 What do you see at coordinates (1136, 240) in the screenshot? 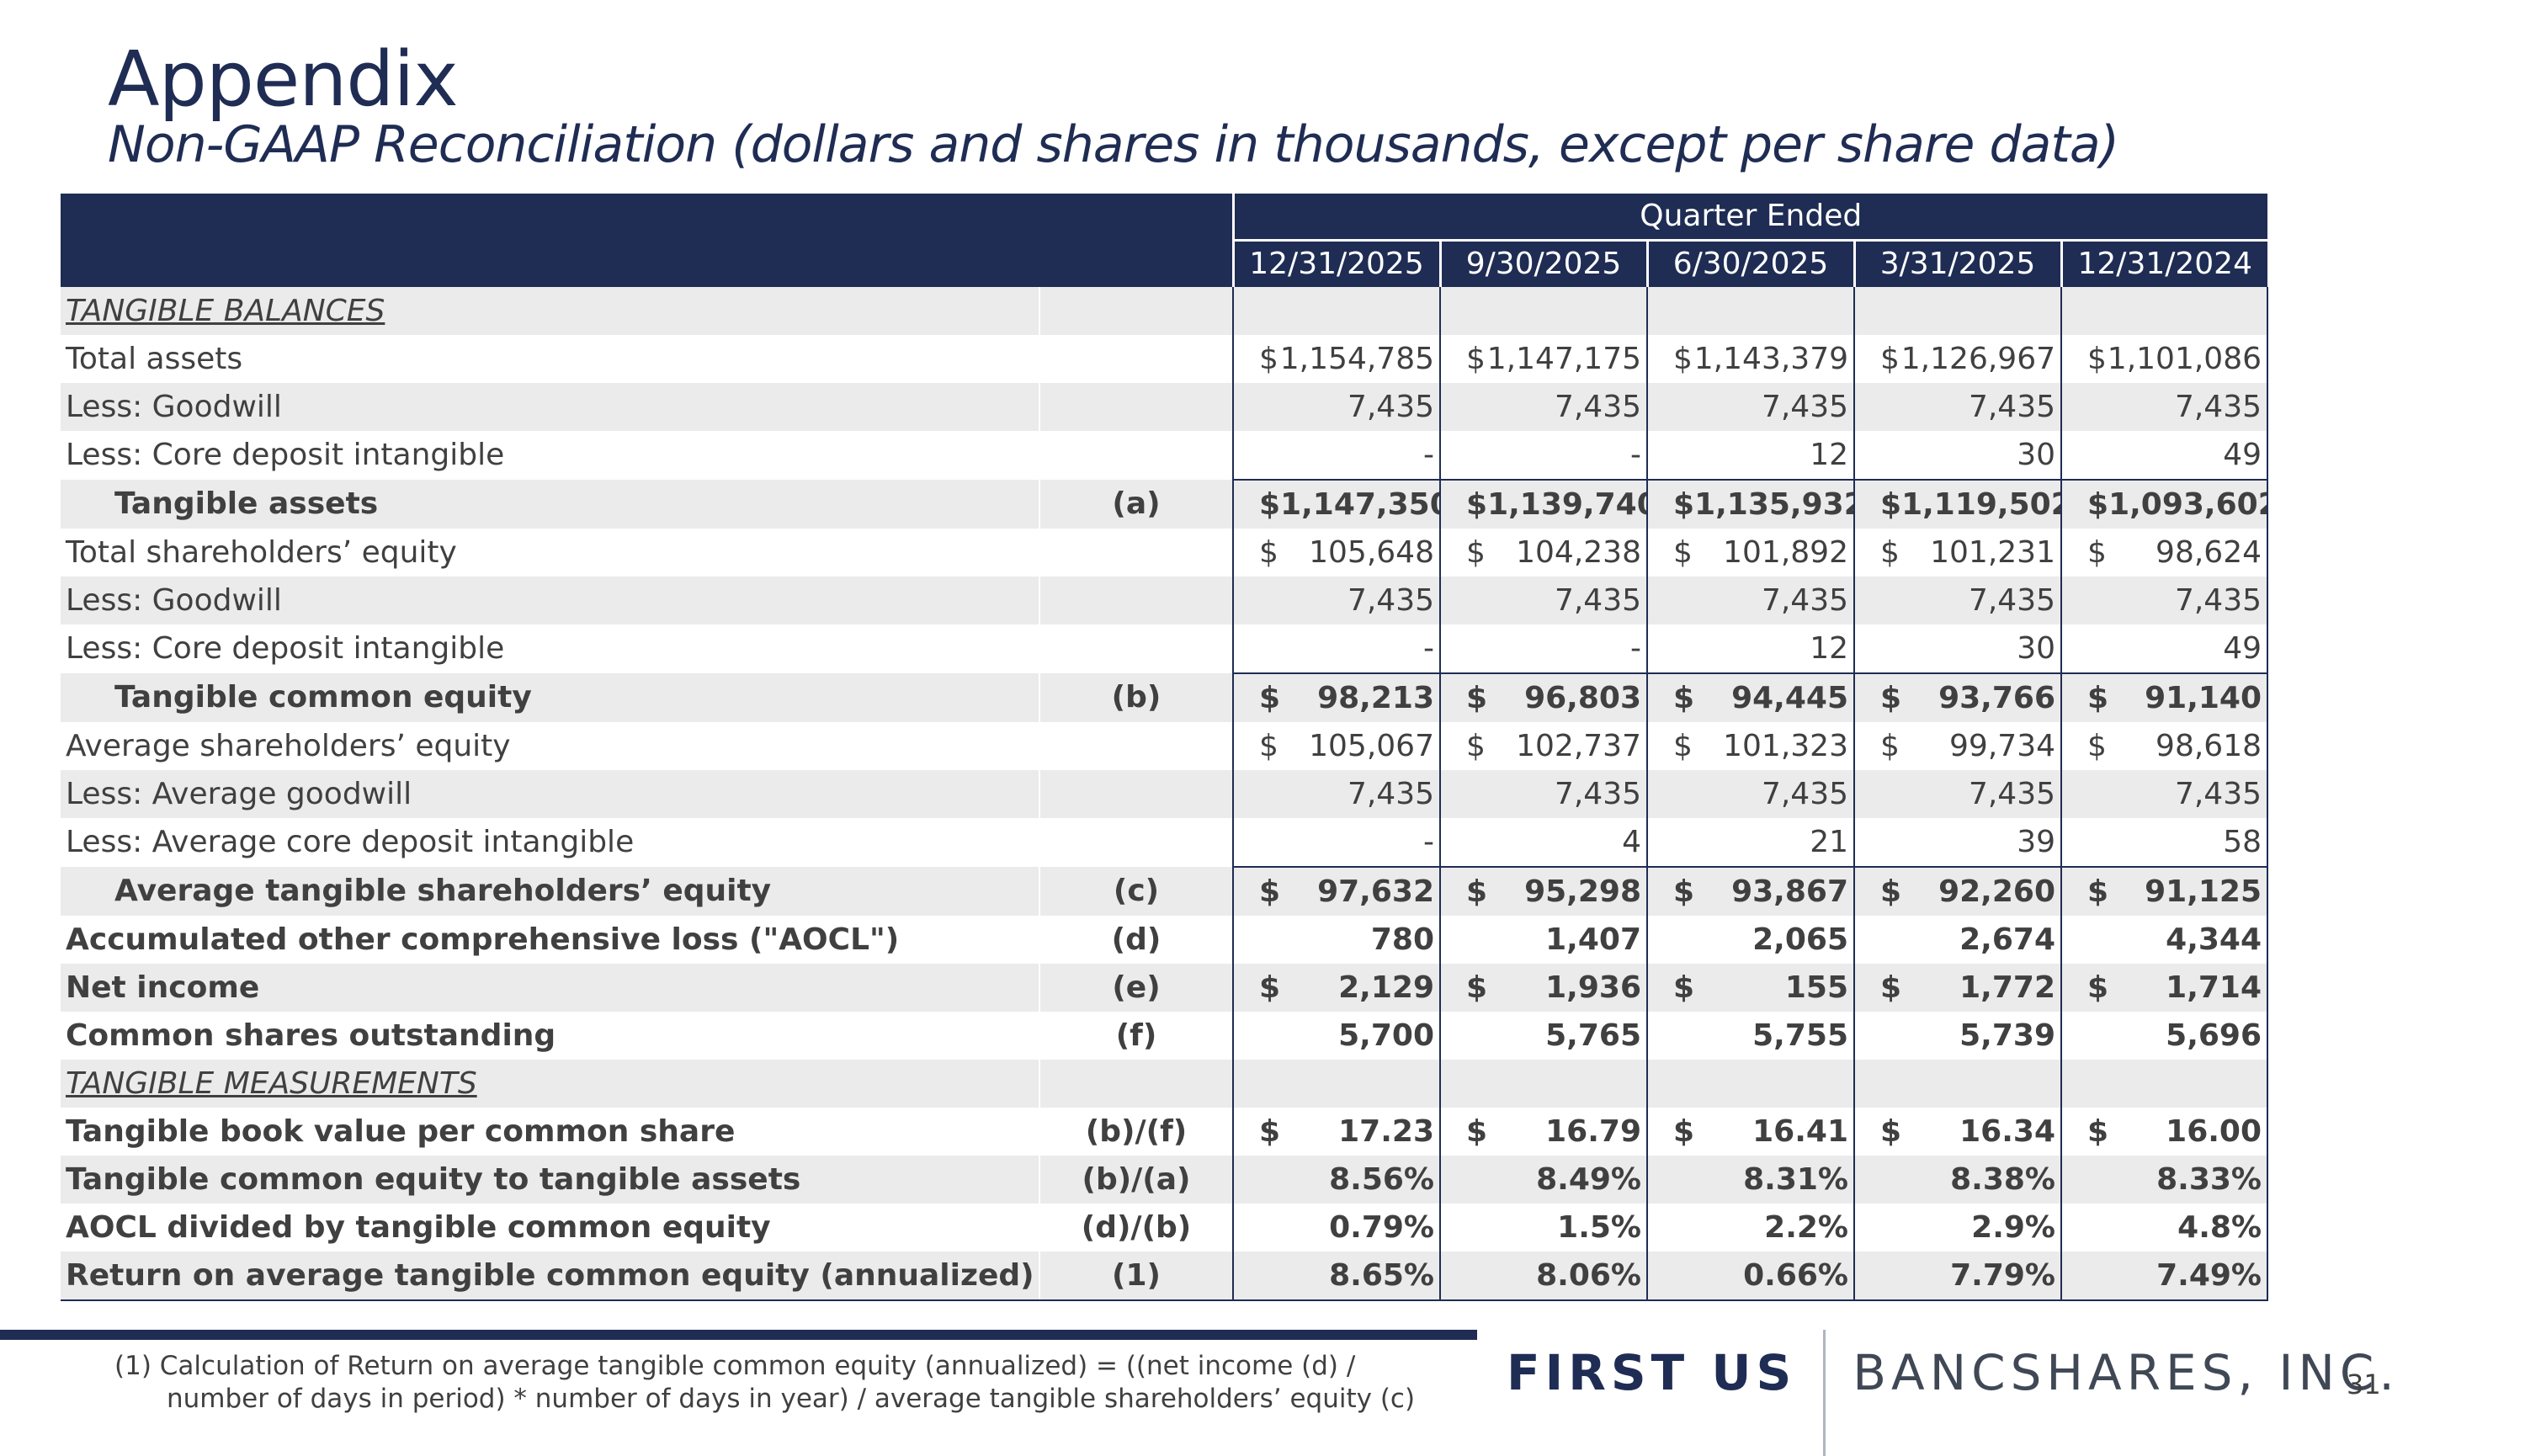
I see `header-blank-ref` at bounding box center [1136, 240].